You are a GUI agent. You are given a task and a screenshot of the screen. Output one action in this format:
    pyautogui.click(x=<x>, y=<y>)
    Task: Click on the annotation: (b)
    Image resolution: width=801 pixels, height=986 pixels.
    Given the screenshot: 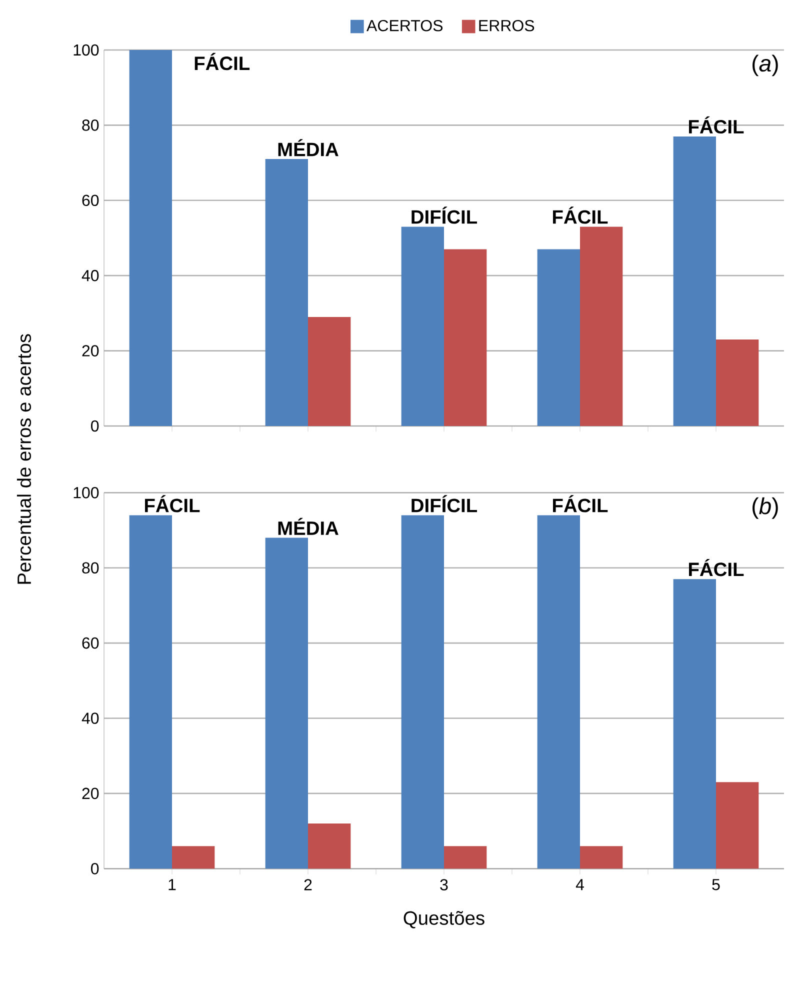 What is the action you would take?
    pyautogui.click(x=765, y=508)
    